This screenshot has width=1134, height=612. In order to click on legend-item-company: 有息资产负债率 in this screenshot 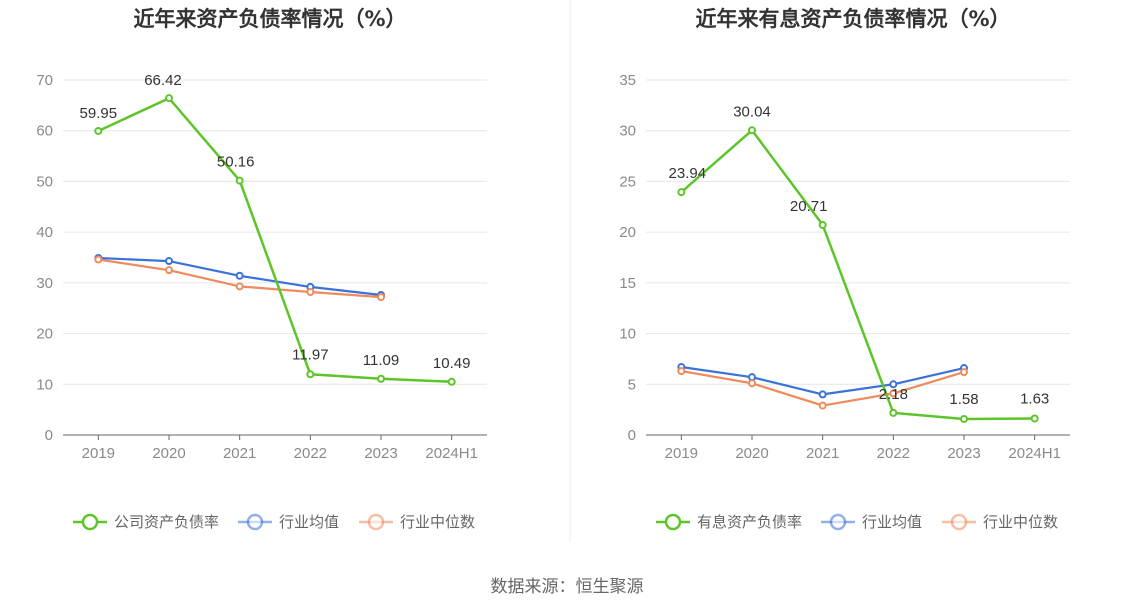, I will do `click(729, 522)`.